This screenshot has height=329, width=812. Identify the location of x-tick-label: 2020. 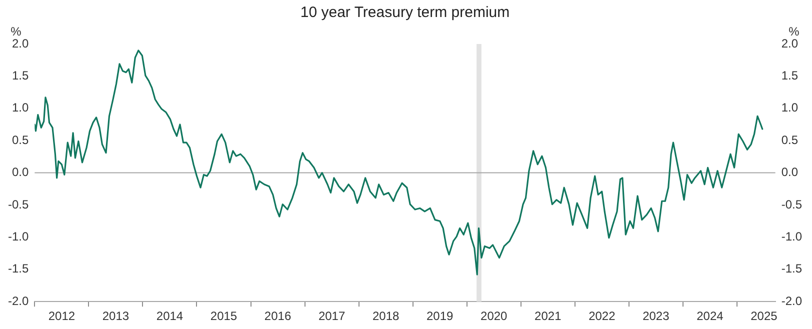
(494, 316).